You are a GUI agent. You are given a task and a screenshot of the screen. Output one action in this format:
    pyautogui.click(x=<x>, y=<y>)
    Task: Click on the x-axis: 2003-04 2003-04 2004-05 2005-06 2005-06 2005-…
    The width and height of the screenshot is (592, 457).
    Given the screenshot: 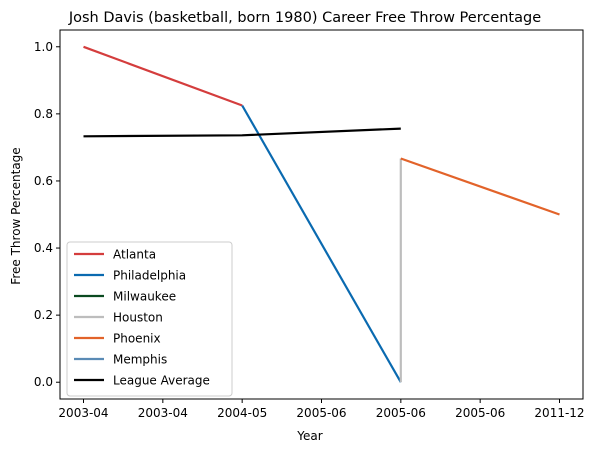 What is the action you would take?
    pyautogui.click(x=321, y=409)
    